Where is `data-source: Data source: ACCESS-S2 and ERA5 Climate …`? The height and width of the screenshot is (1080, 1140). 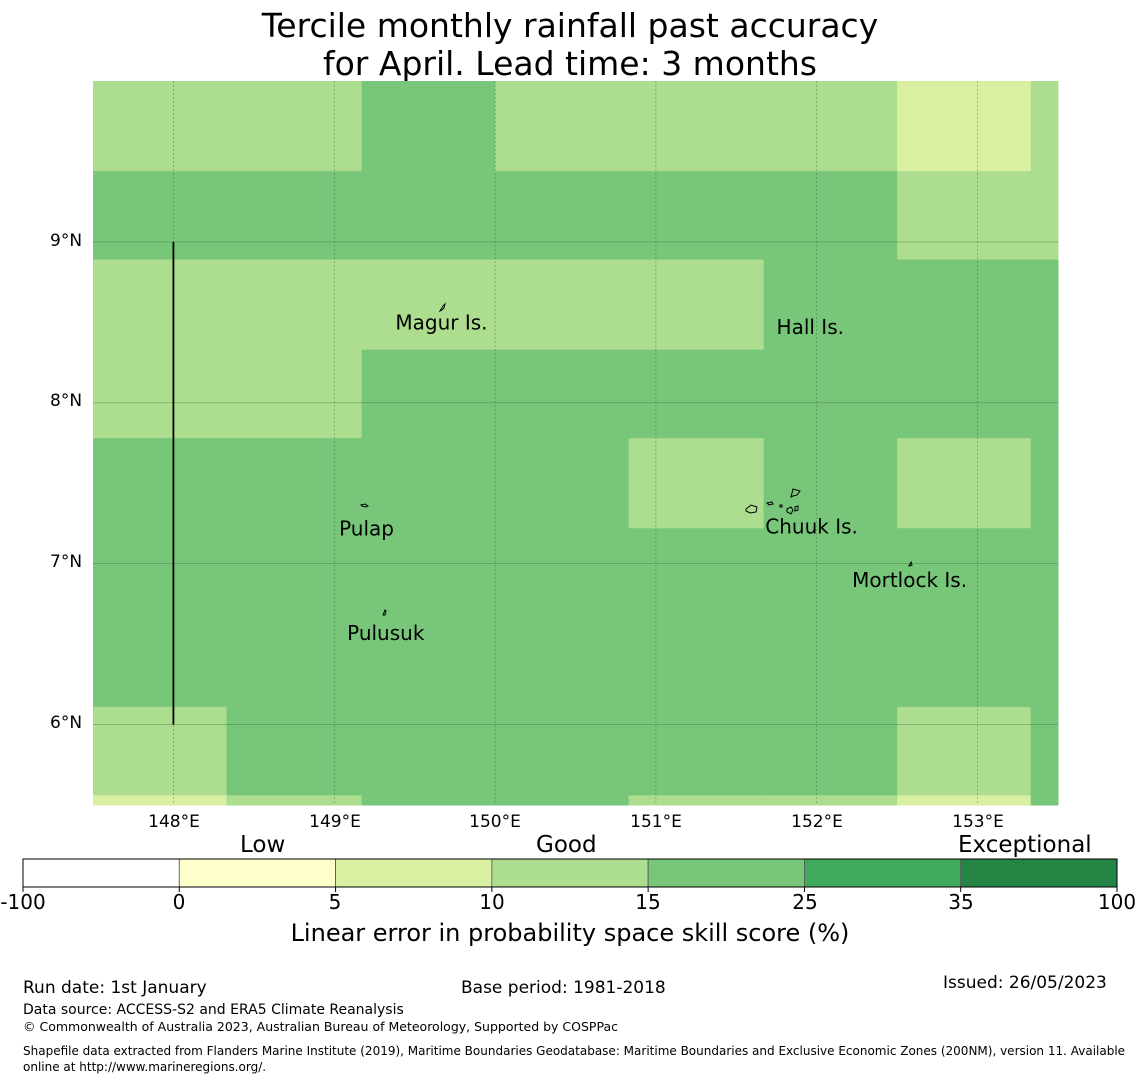
data-source: Data source: ACCESS-S2 and ERA5 Climate … is located at coordinates (213, 1010).